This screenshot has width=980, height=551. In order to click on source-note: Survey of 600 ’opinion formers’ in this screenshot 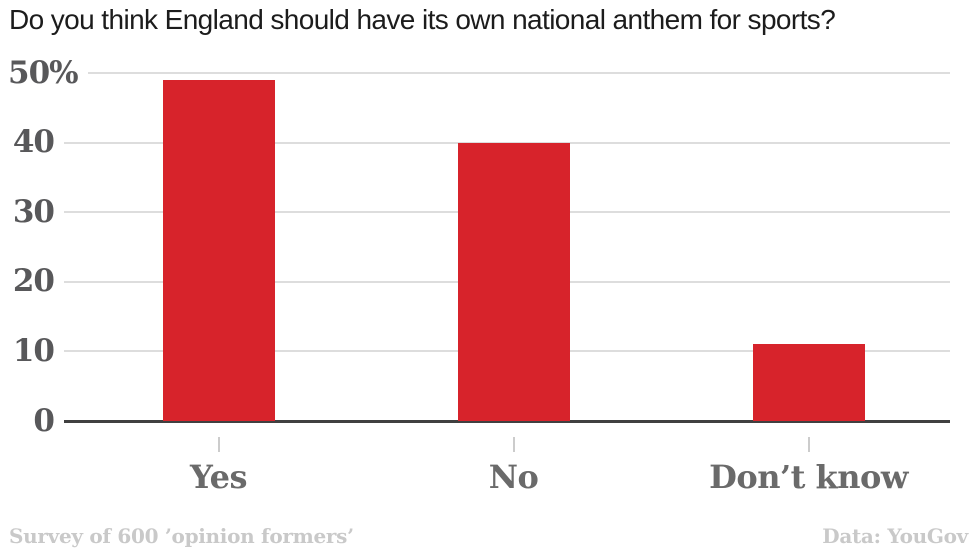, I will do `click(181, 536)`.